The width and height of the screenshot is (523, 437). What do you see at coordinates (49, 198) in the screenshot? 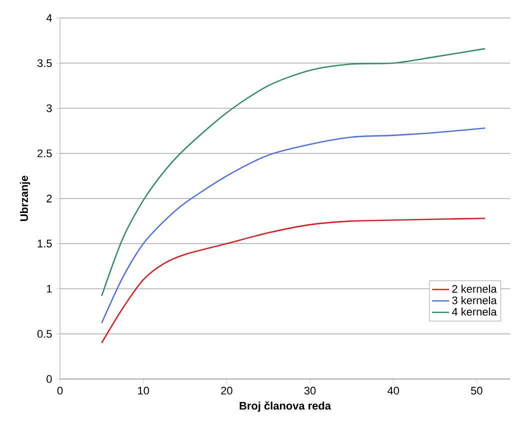
I see `y-tick-label: 2` at bounding box center [49, 198].